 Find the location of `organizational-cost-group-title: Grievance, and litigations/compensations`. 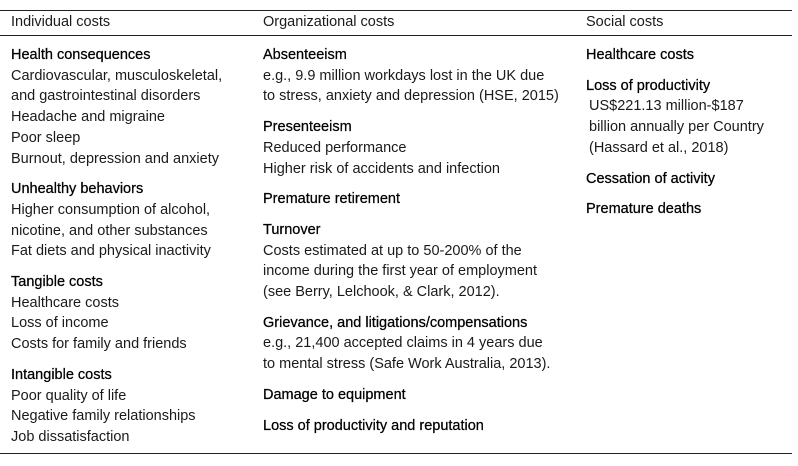

organizational-cost-group-title: Grievance, and litigations/compensations is located at coordinates (395, 322).